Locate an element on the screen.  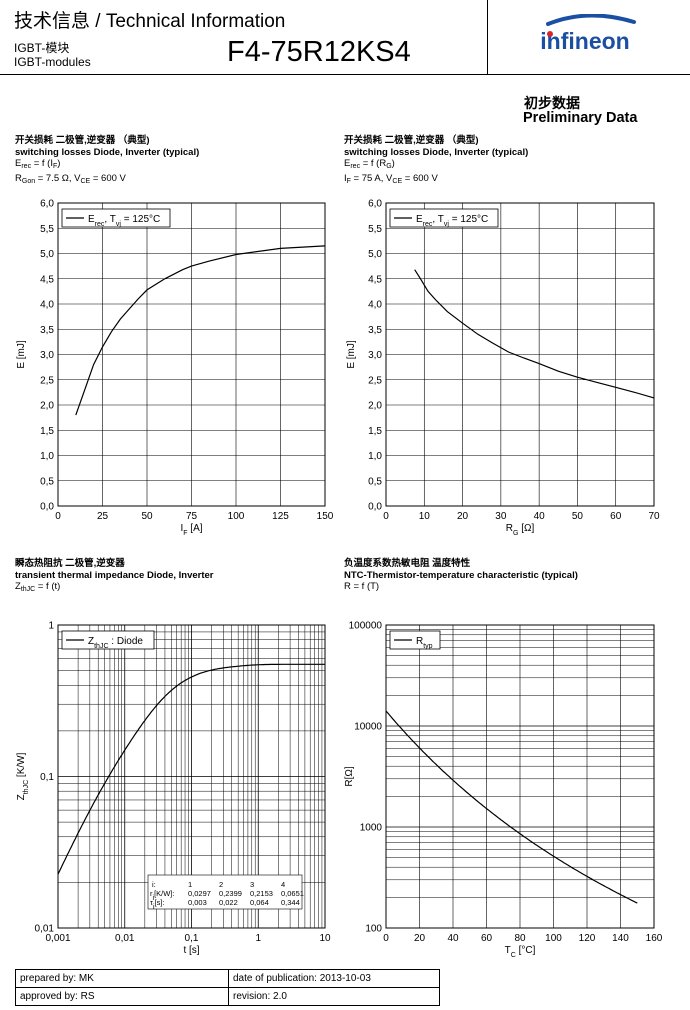
param-unit: [K/W]: is located at coordinates (164, 893).